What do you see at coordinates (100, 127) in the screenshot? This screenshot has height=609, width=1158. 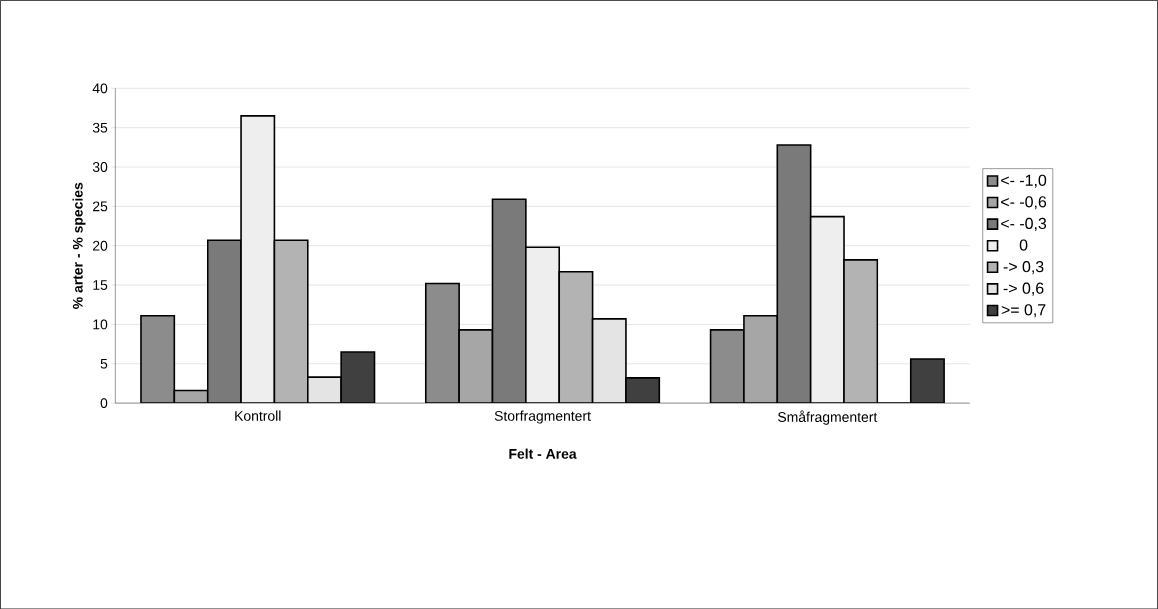 I see `y-tick-label: 35` at bounding box center [100, 127].